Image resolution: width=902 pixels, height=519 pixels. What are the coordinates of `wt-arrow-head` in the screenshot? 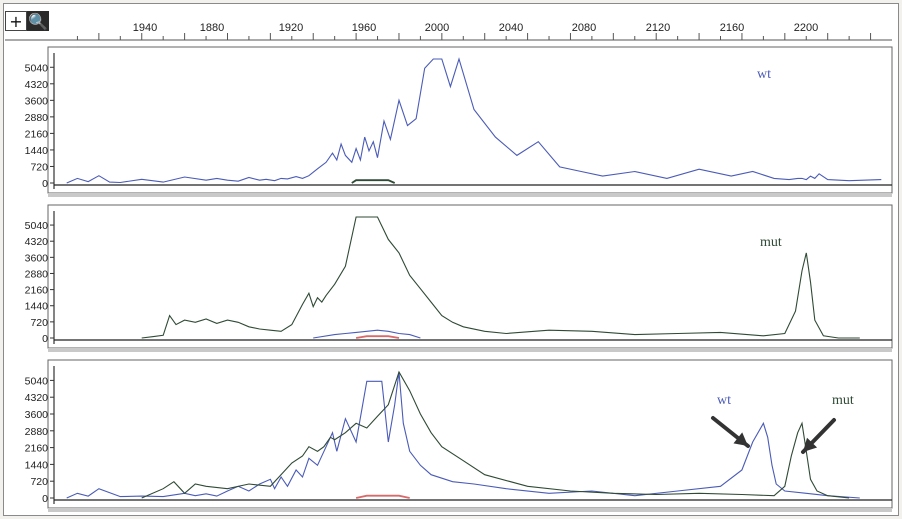 It's located at (740, 439).